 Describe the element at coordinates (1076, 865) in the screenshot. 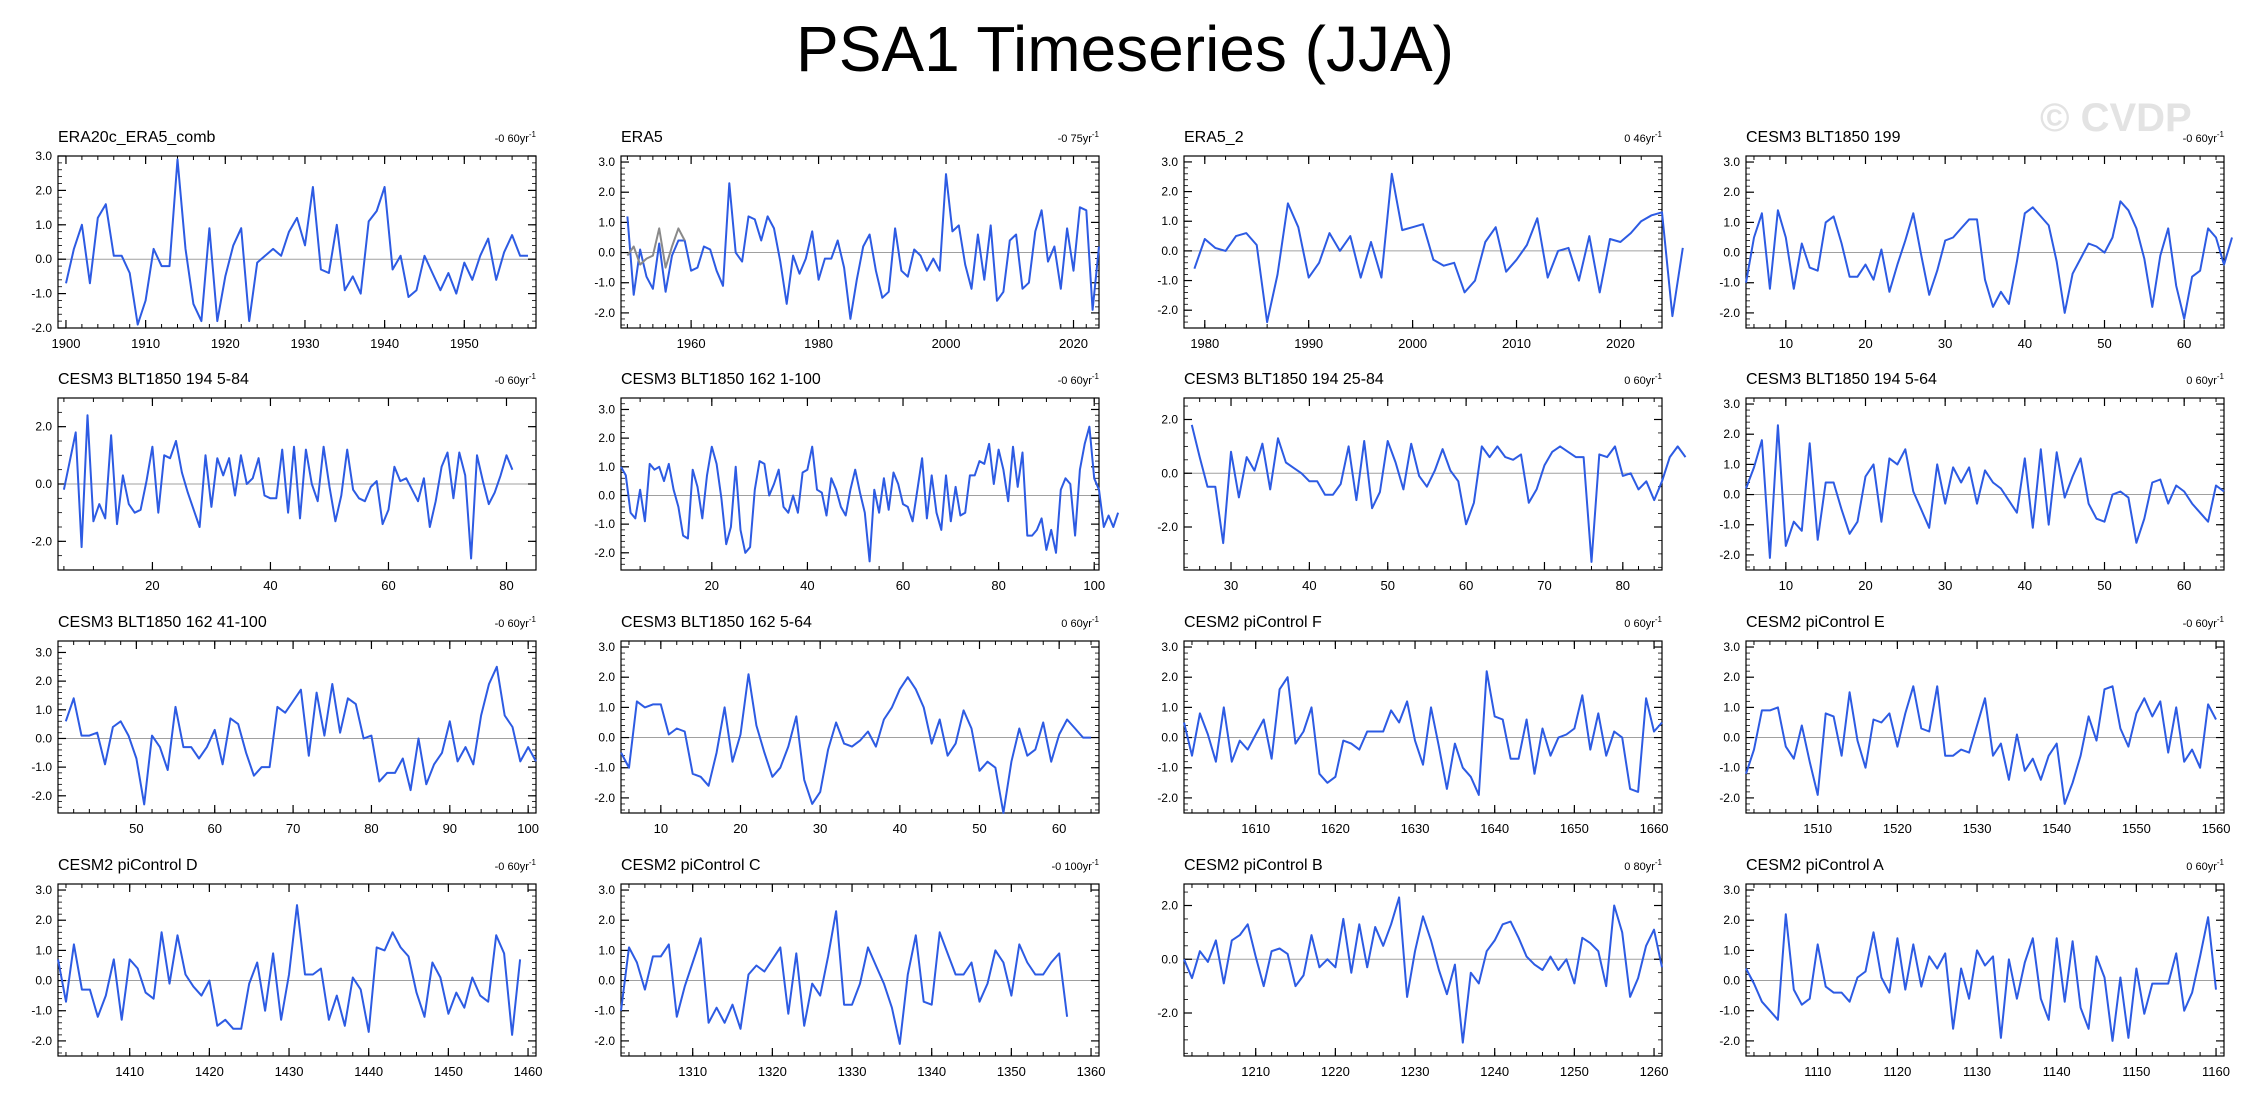

I see `panel-trend-label: -0 100yr-1` at that location.